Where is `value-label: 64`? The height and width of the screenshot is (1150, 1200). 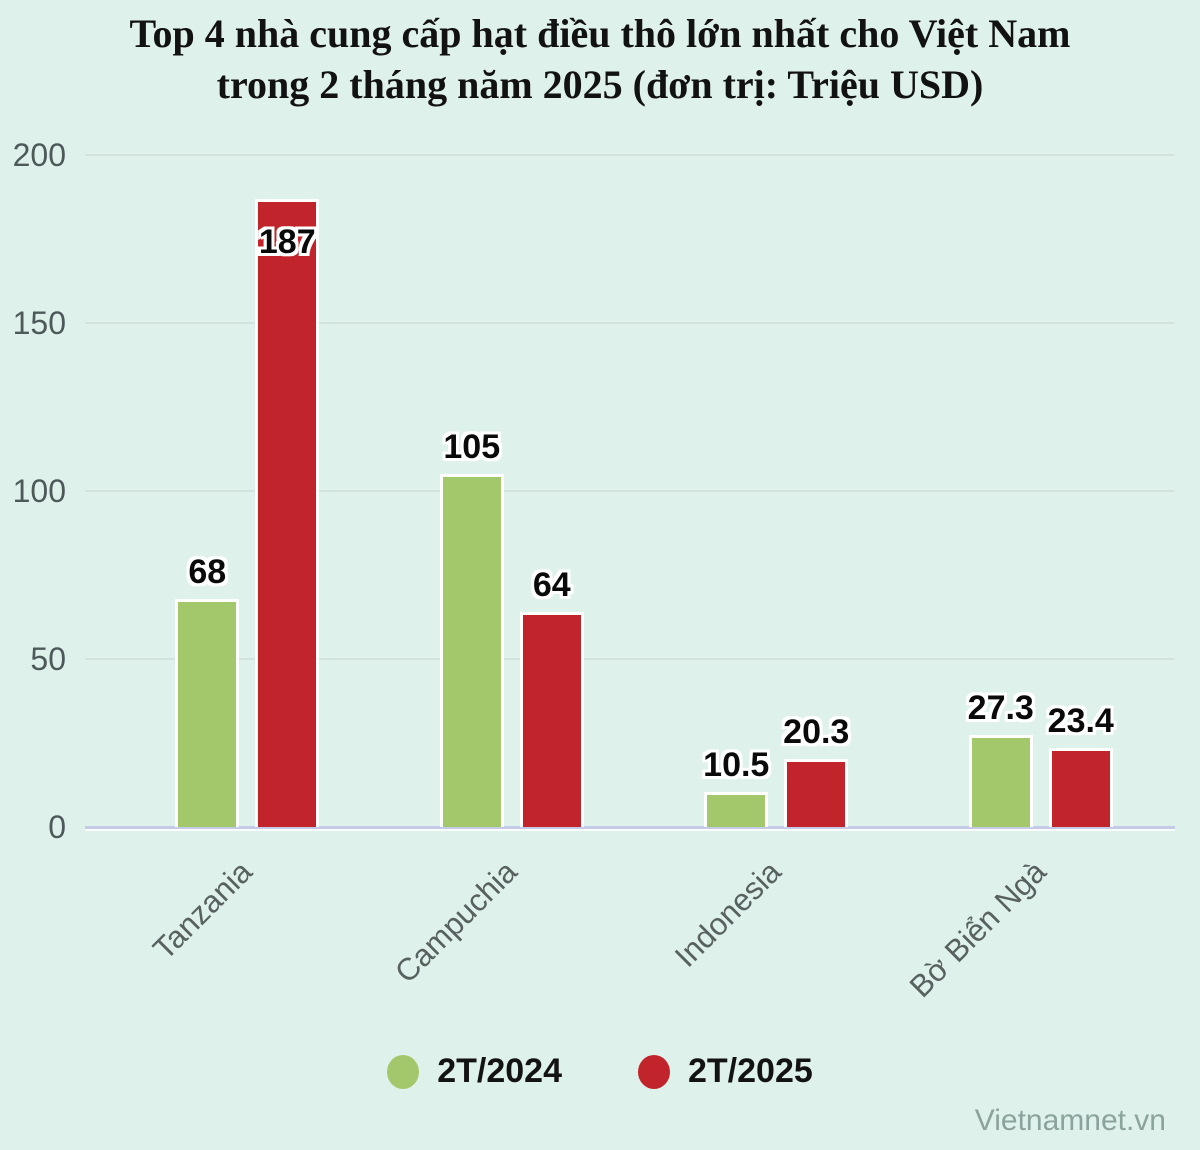 value-label: 64 is located at coordinates (551, 584).